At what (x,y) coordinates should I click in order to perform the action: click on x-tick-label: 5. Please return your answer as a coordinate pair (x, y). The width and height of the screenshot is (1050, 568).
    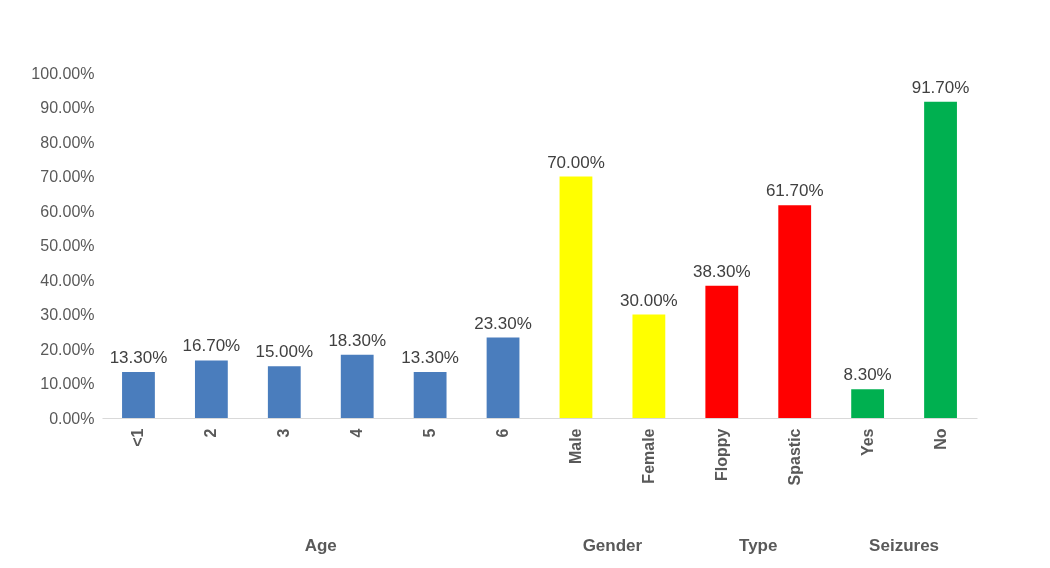
    Looking at the image, I should click on (430, 433).